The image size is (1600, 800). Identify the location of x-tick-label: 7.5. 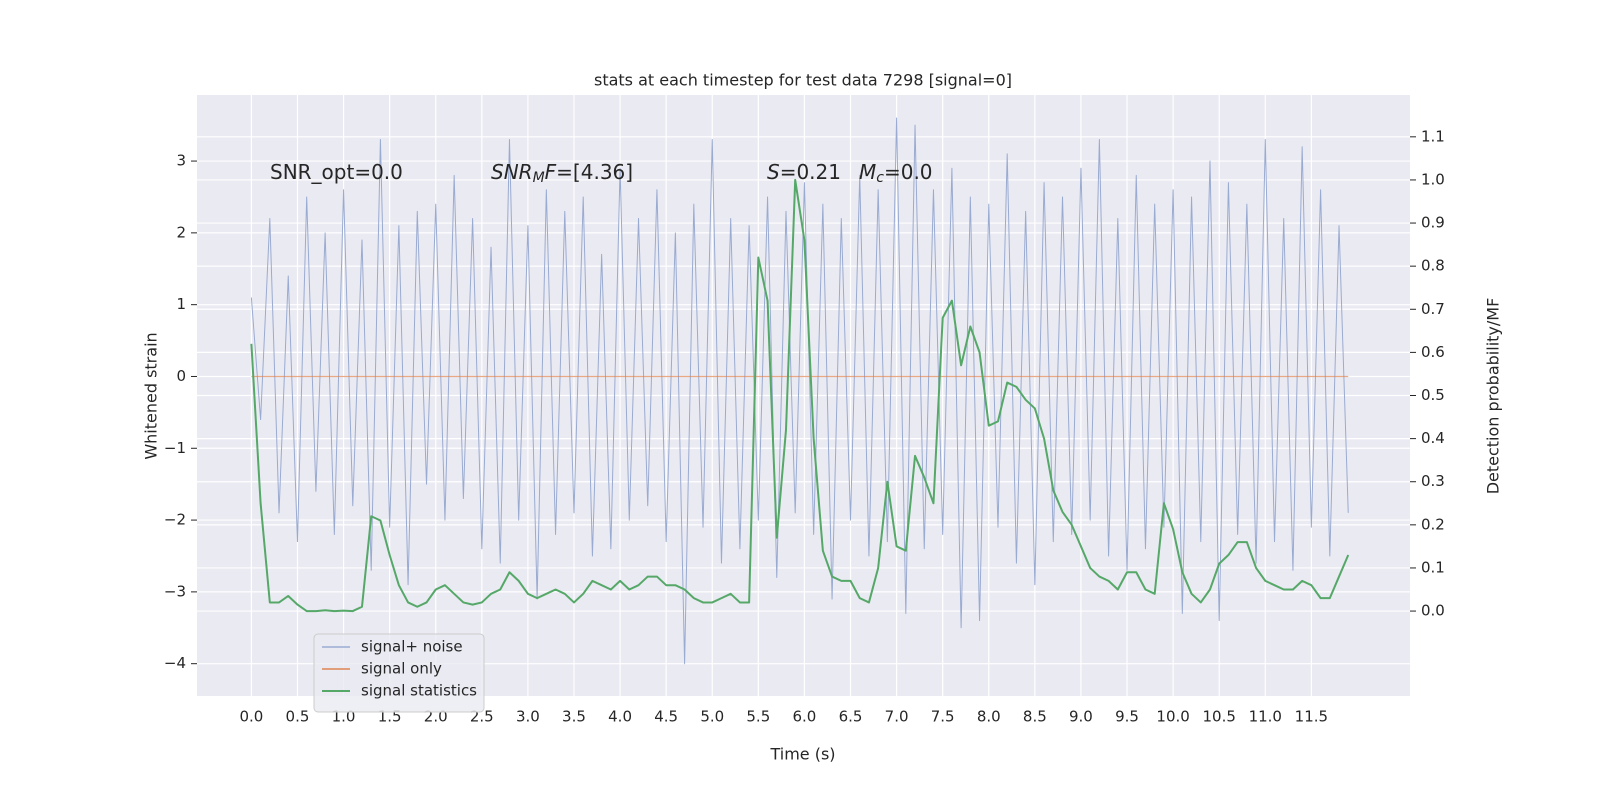
(943, 717).